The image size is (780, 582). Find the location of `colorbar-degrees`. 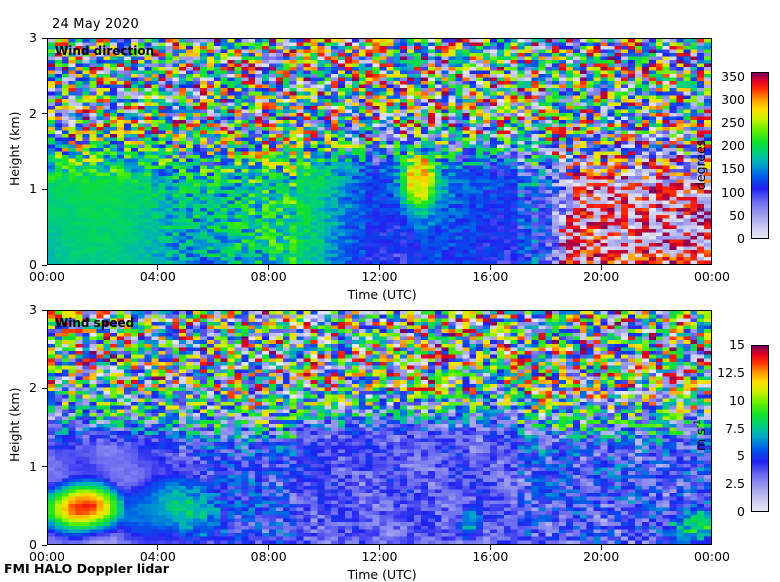

colorbar-degrees is located at coordinates (760, 155).